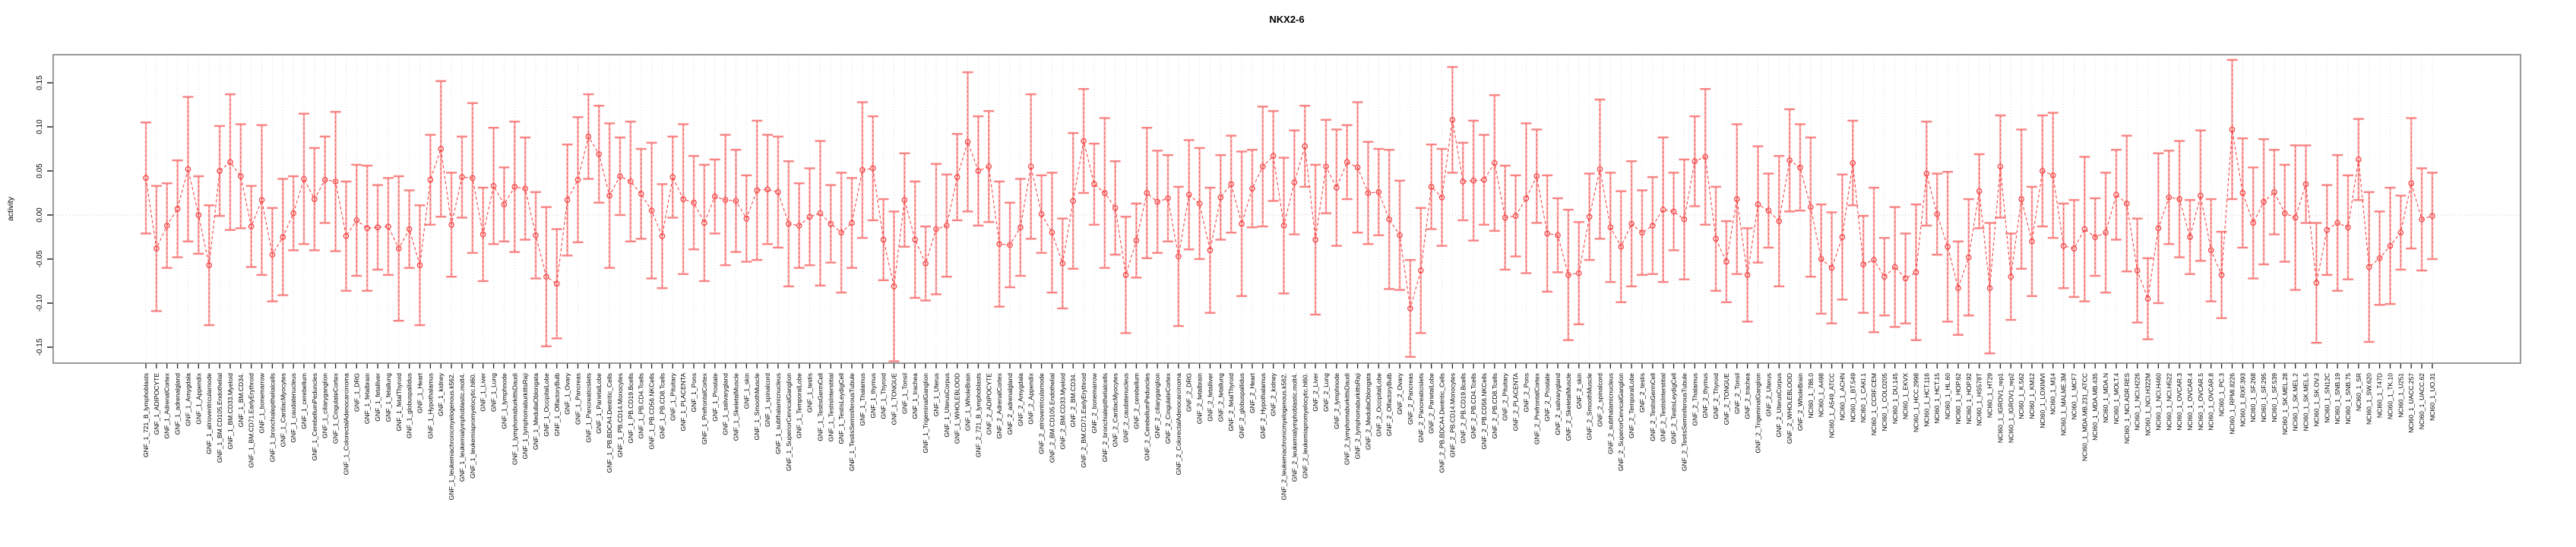  I want to click on x-tick-label: GNF_1_Amygdala, so click(187, 399).